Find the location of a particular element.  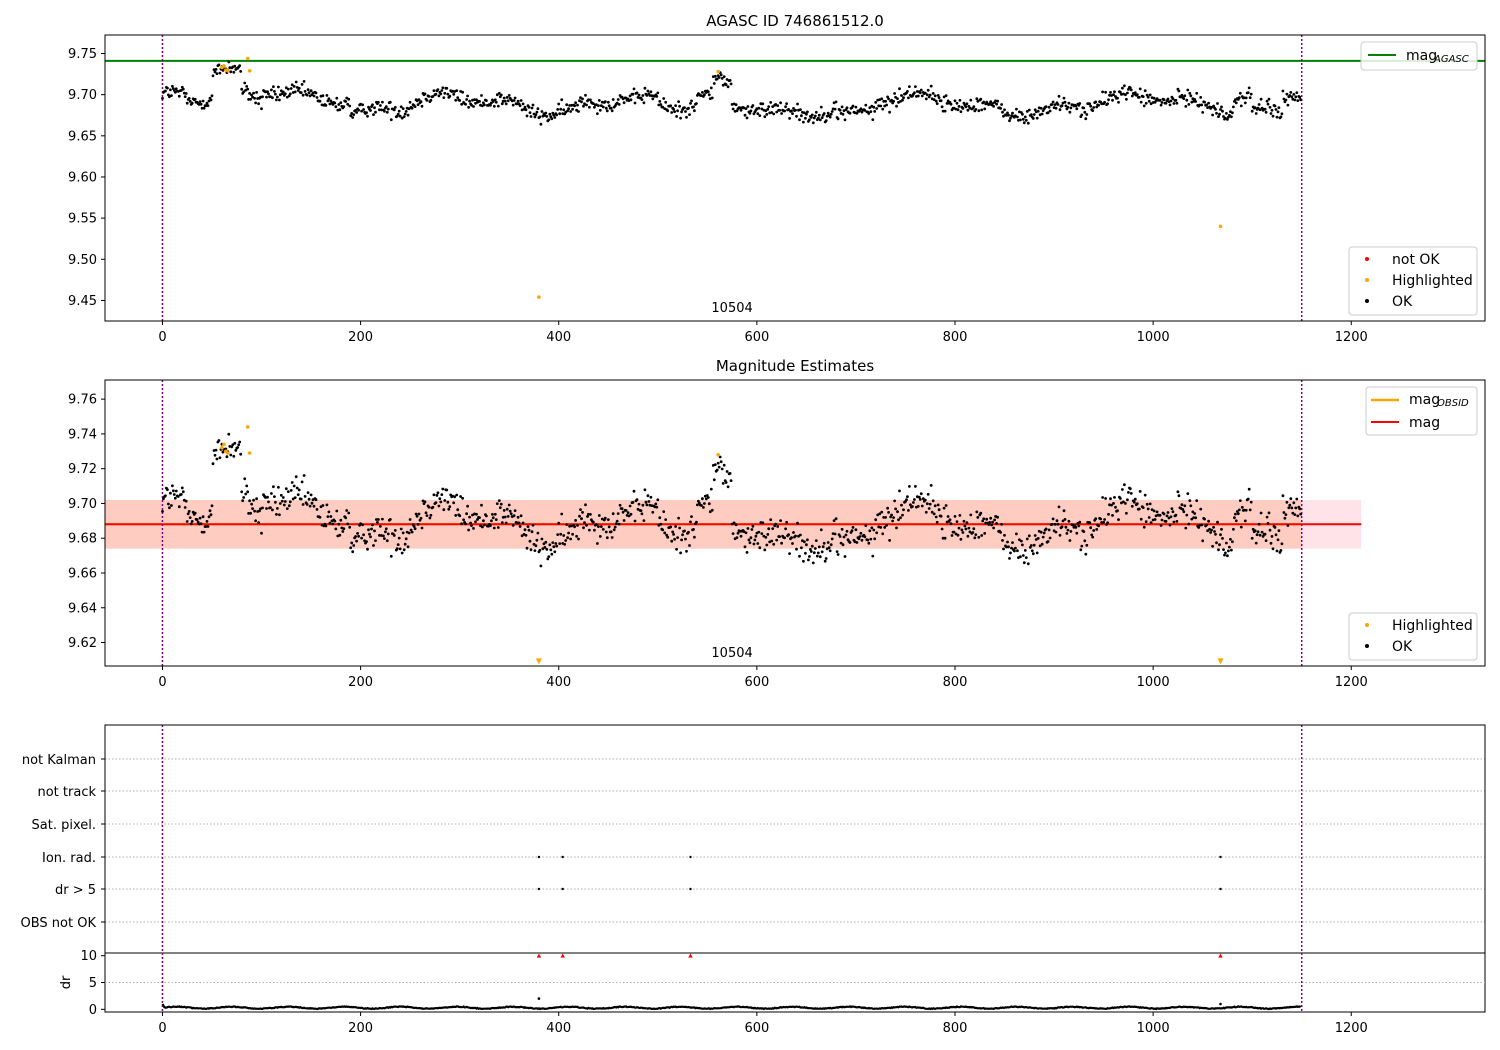

flag-row-label: not track is located at coordinates (66, 792).